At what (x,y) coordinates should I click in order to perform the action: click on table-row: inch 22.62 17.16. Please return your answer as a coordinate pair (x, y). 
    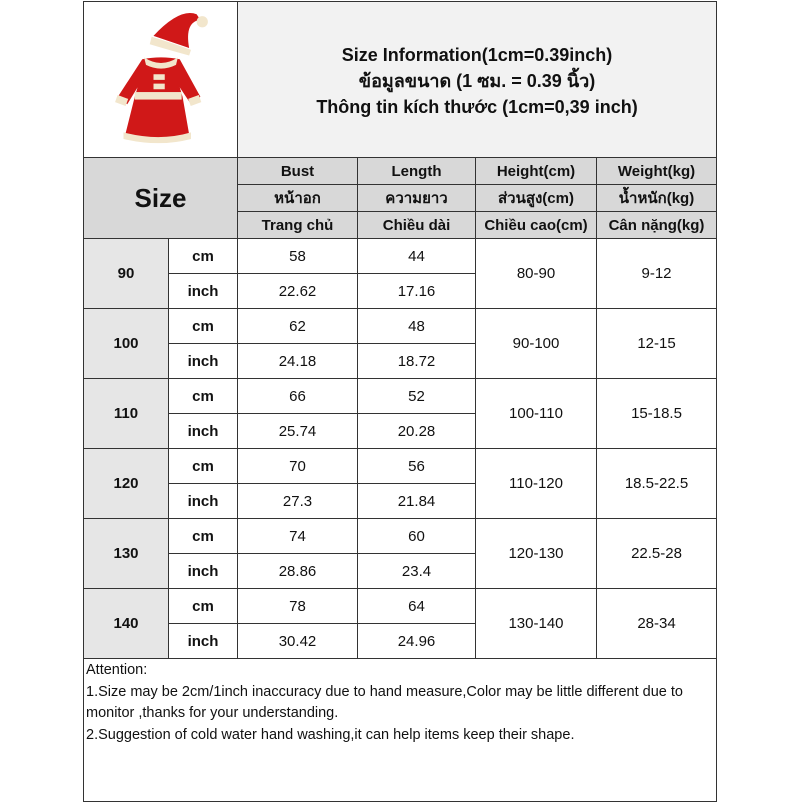
    Looking at the image, I should click on (400, 291).